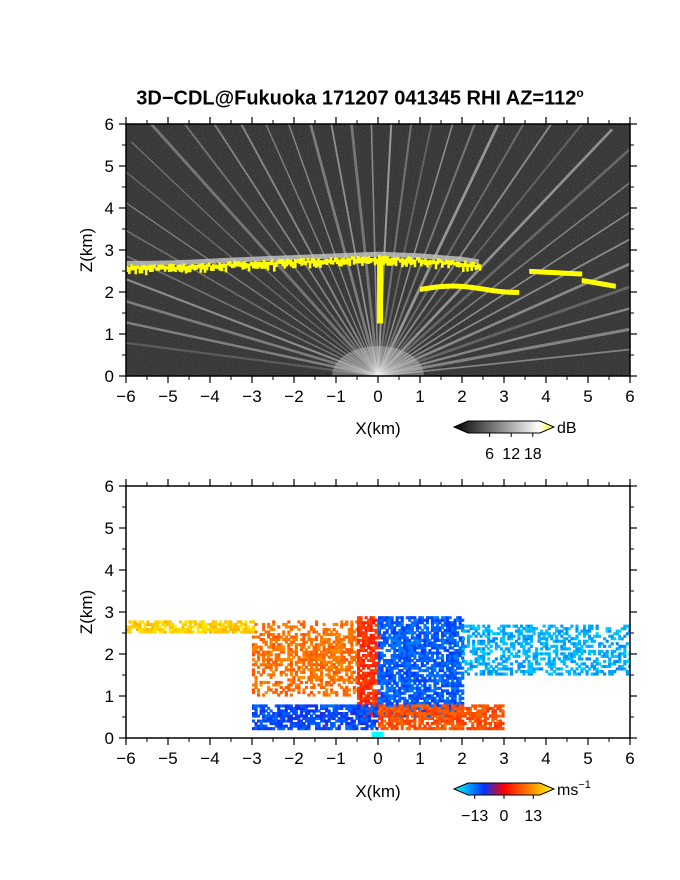 This screenshot has width=680, height=880. Describe the element at coordinates (459, 286) in the screenshot. I see `lower-layer-cell` at that location.